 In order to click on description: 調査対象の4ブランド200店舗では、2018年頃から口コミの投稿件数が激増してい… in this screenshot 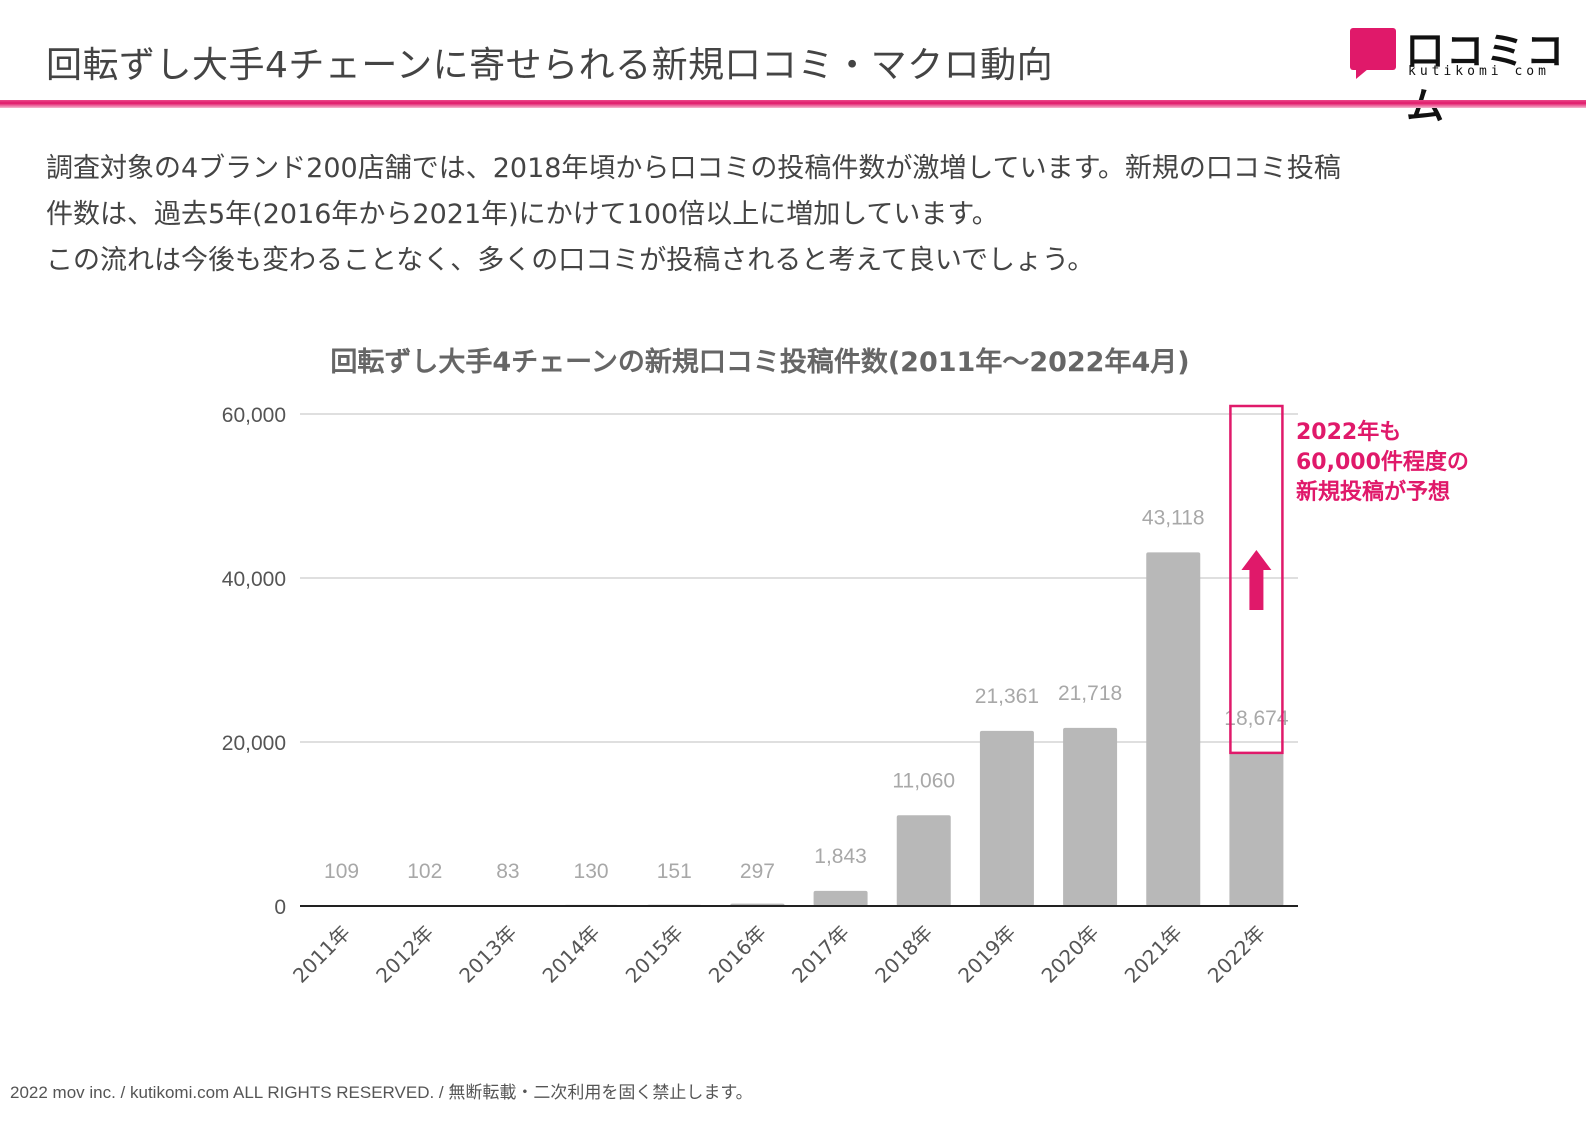, I will do `click(796, 215)`.